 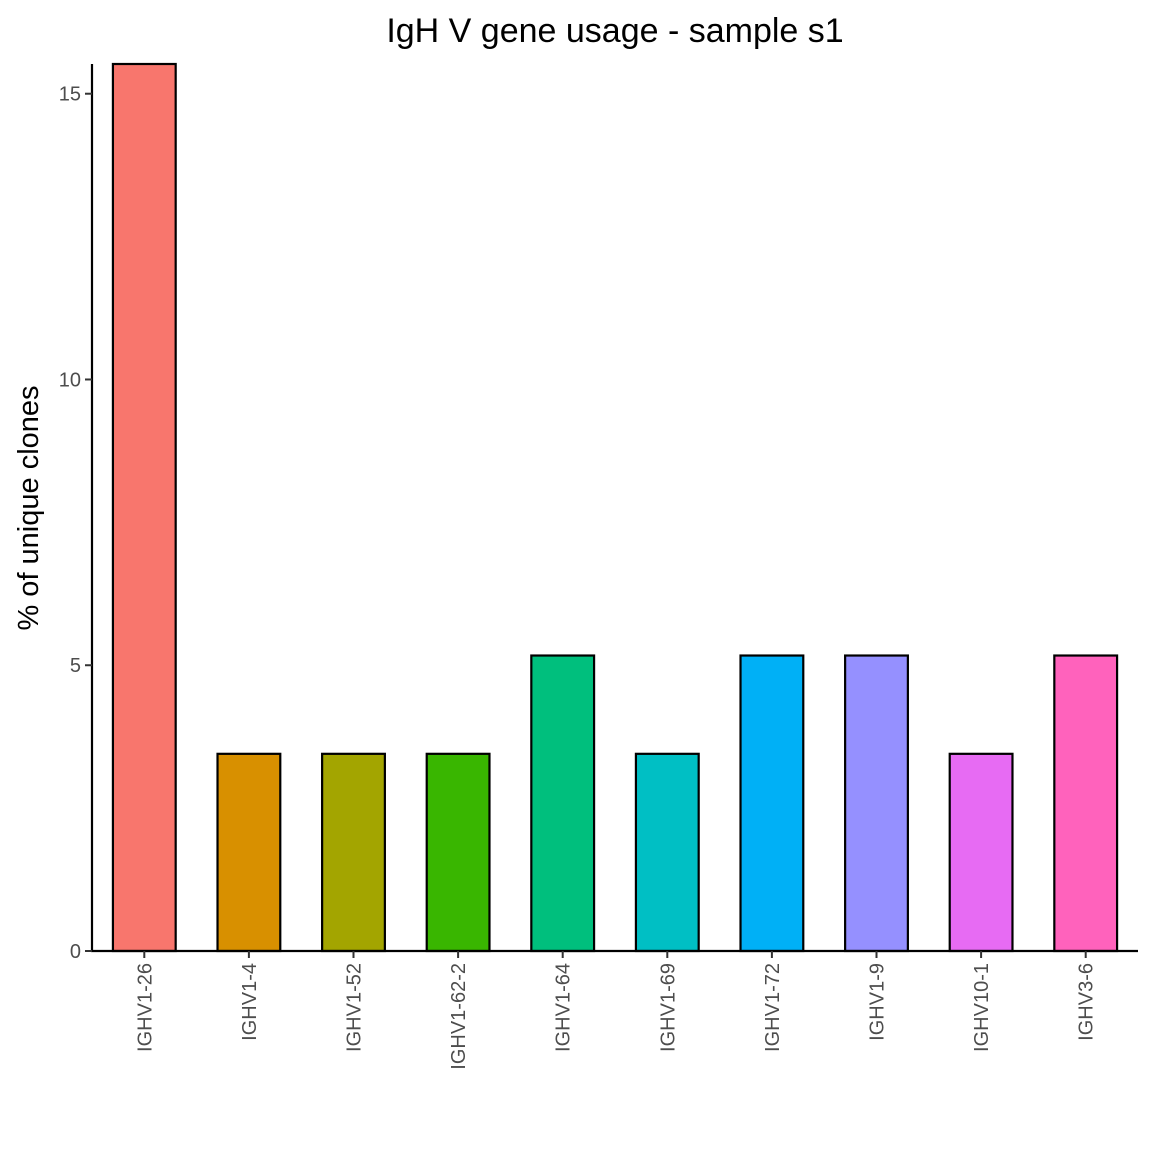 I want to click on x-tick-label: IGHV3-6, so click(x=1087, y=1002).